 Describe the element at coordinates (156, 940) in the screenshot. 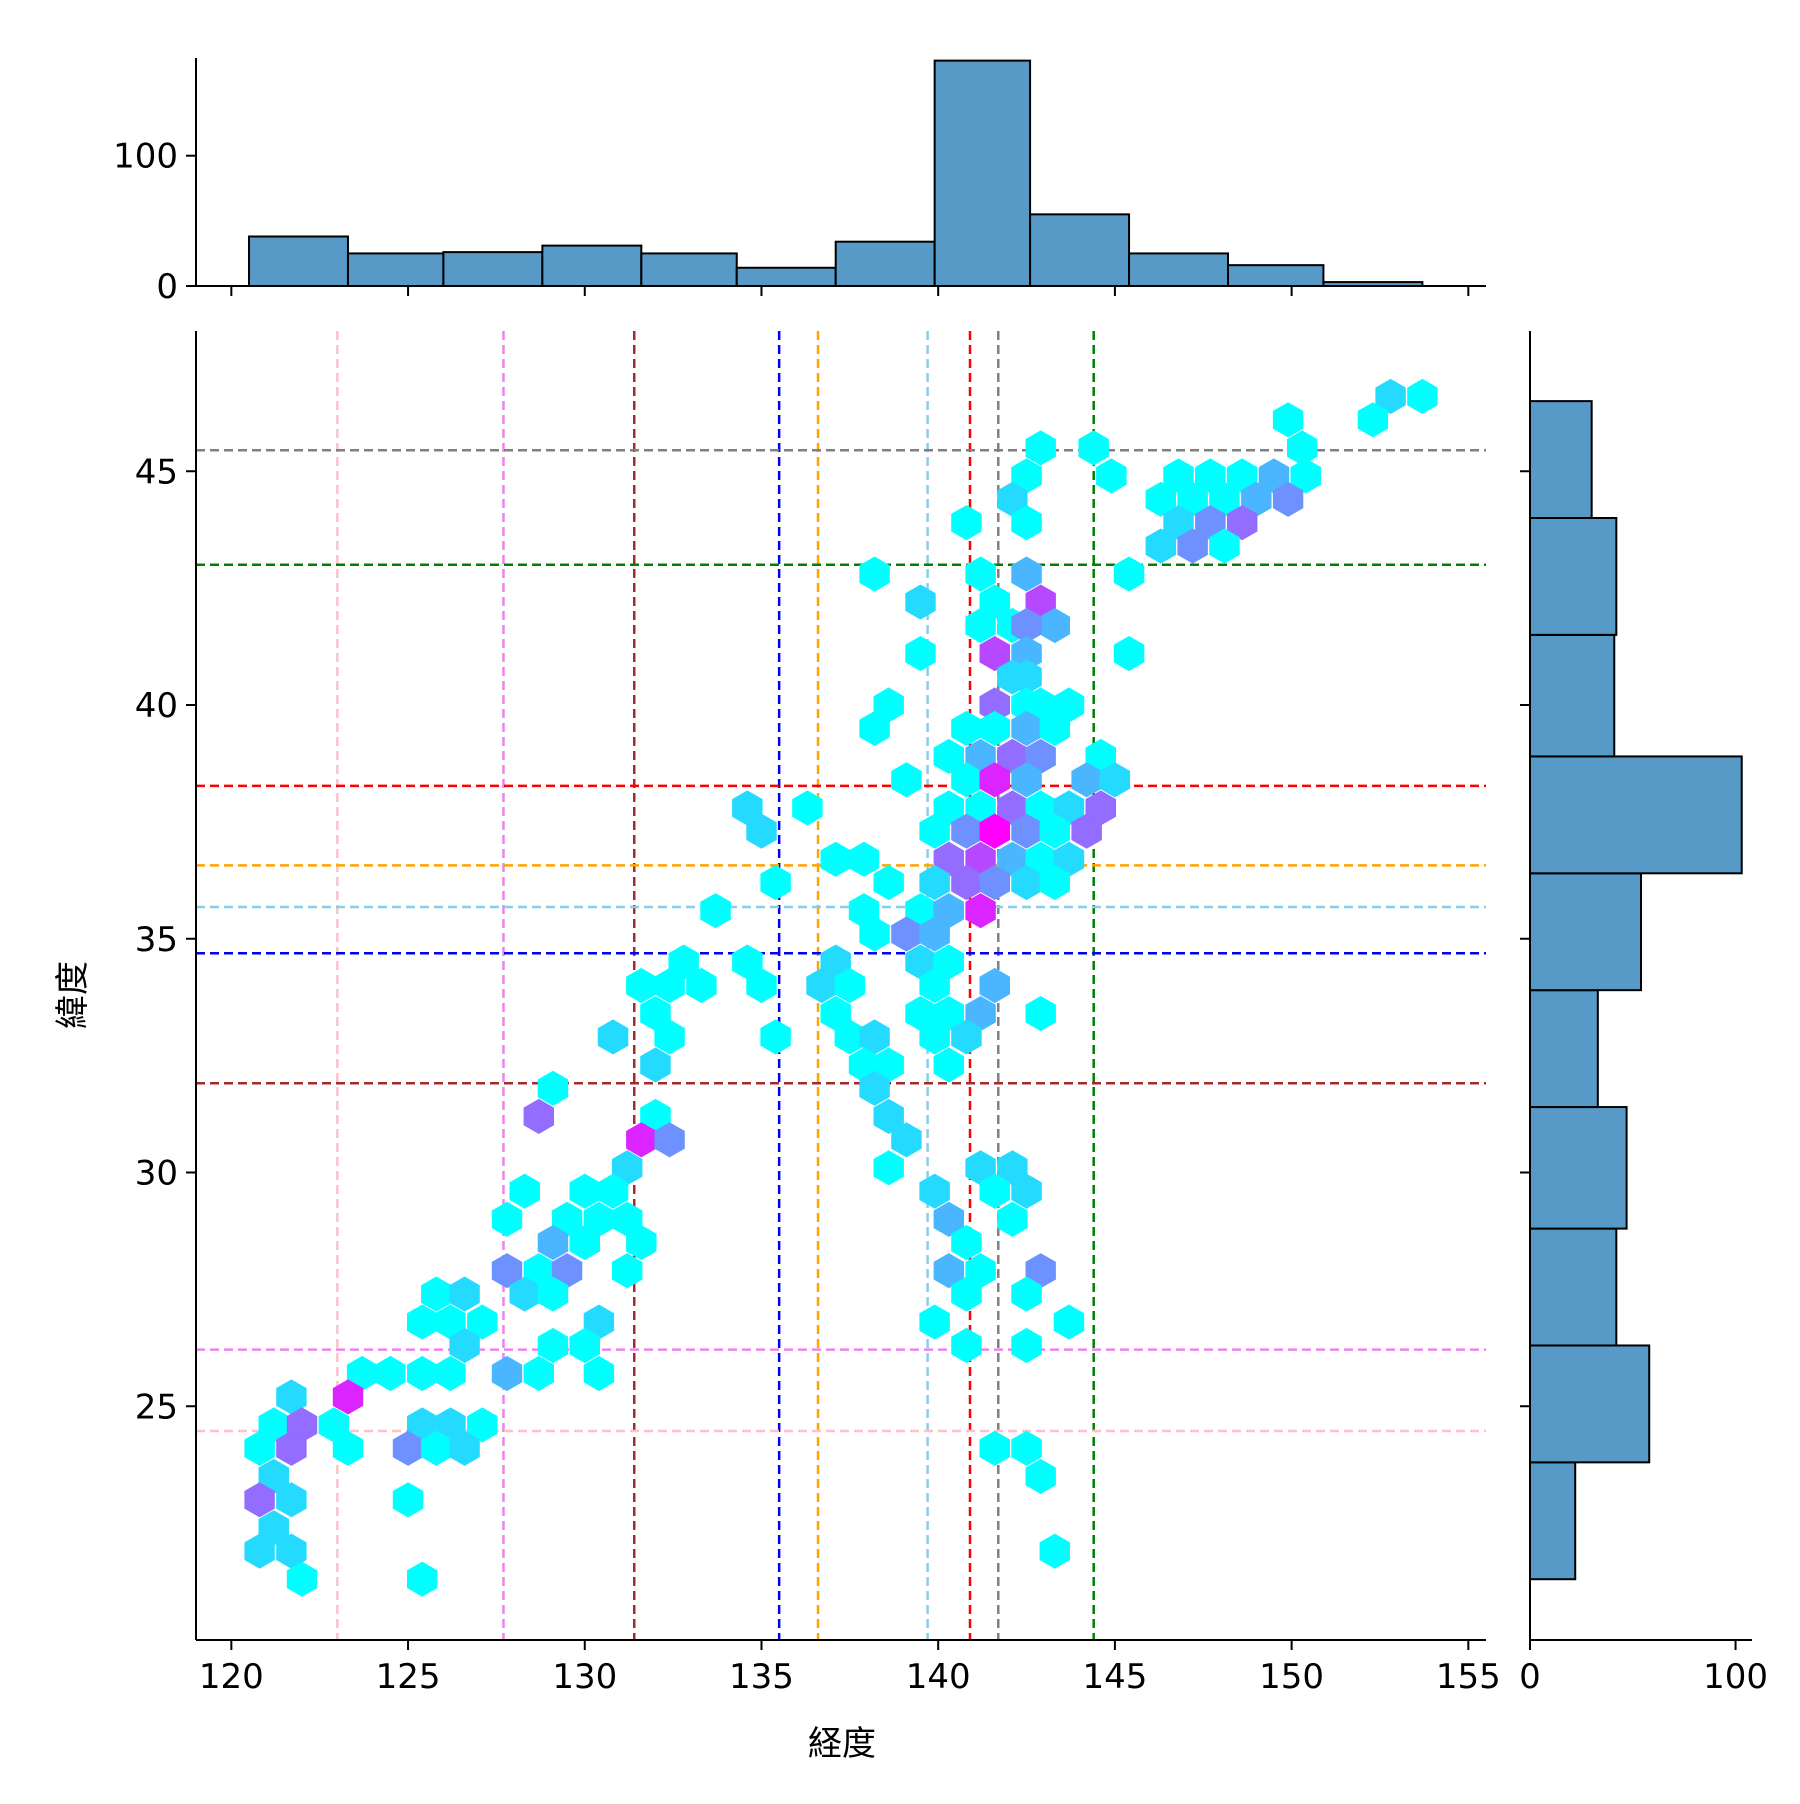

I see `y-tick-label: 35` at that location.